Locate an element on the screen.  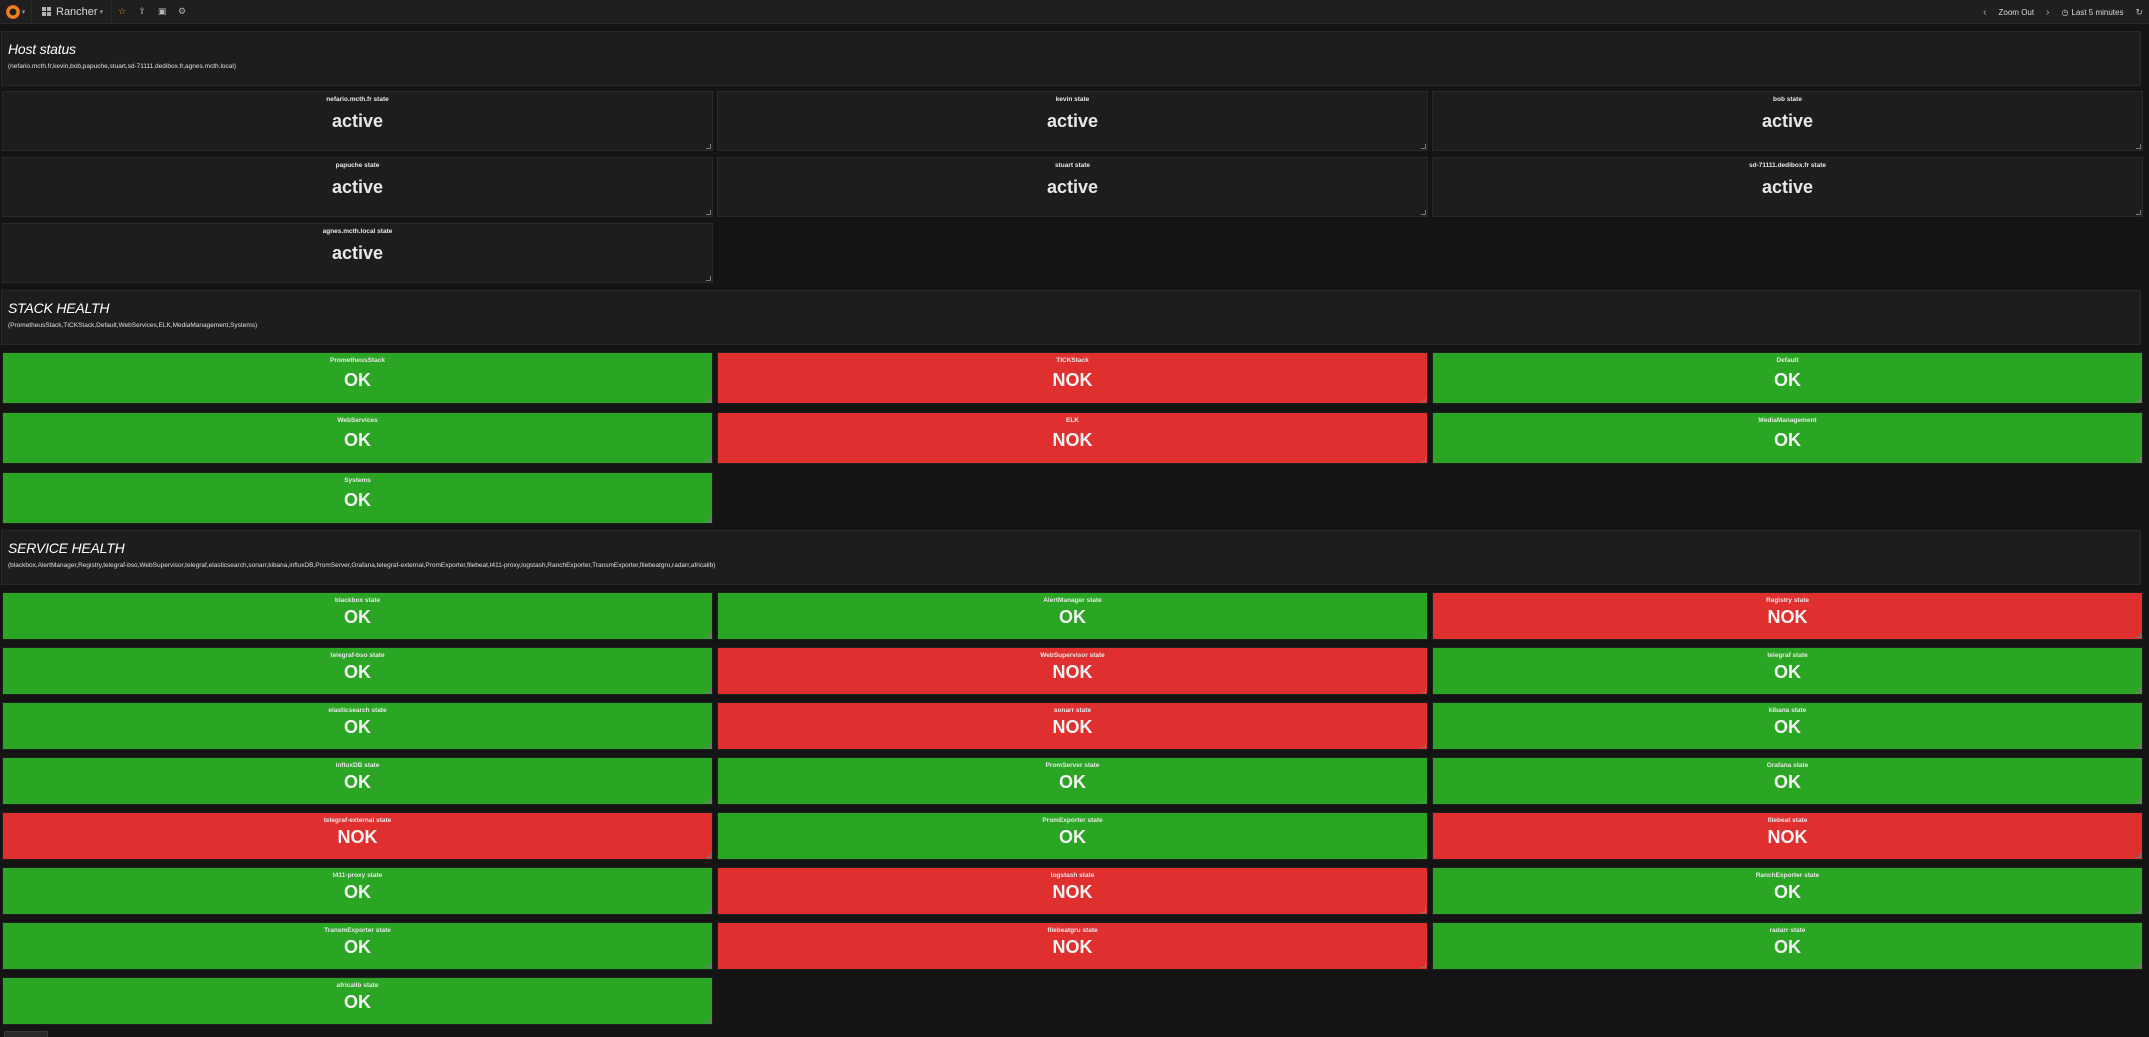
stack-health-panel: Default OK is located at coordinates (1787, 378).